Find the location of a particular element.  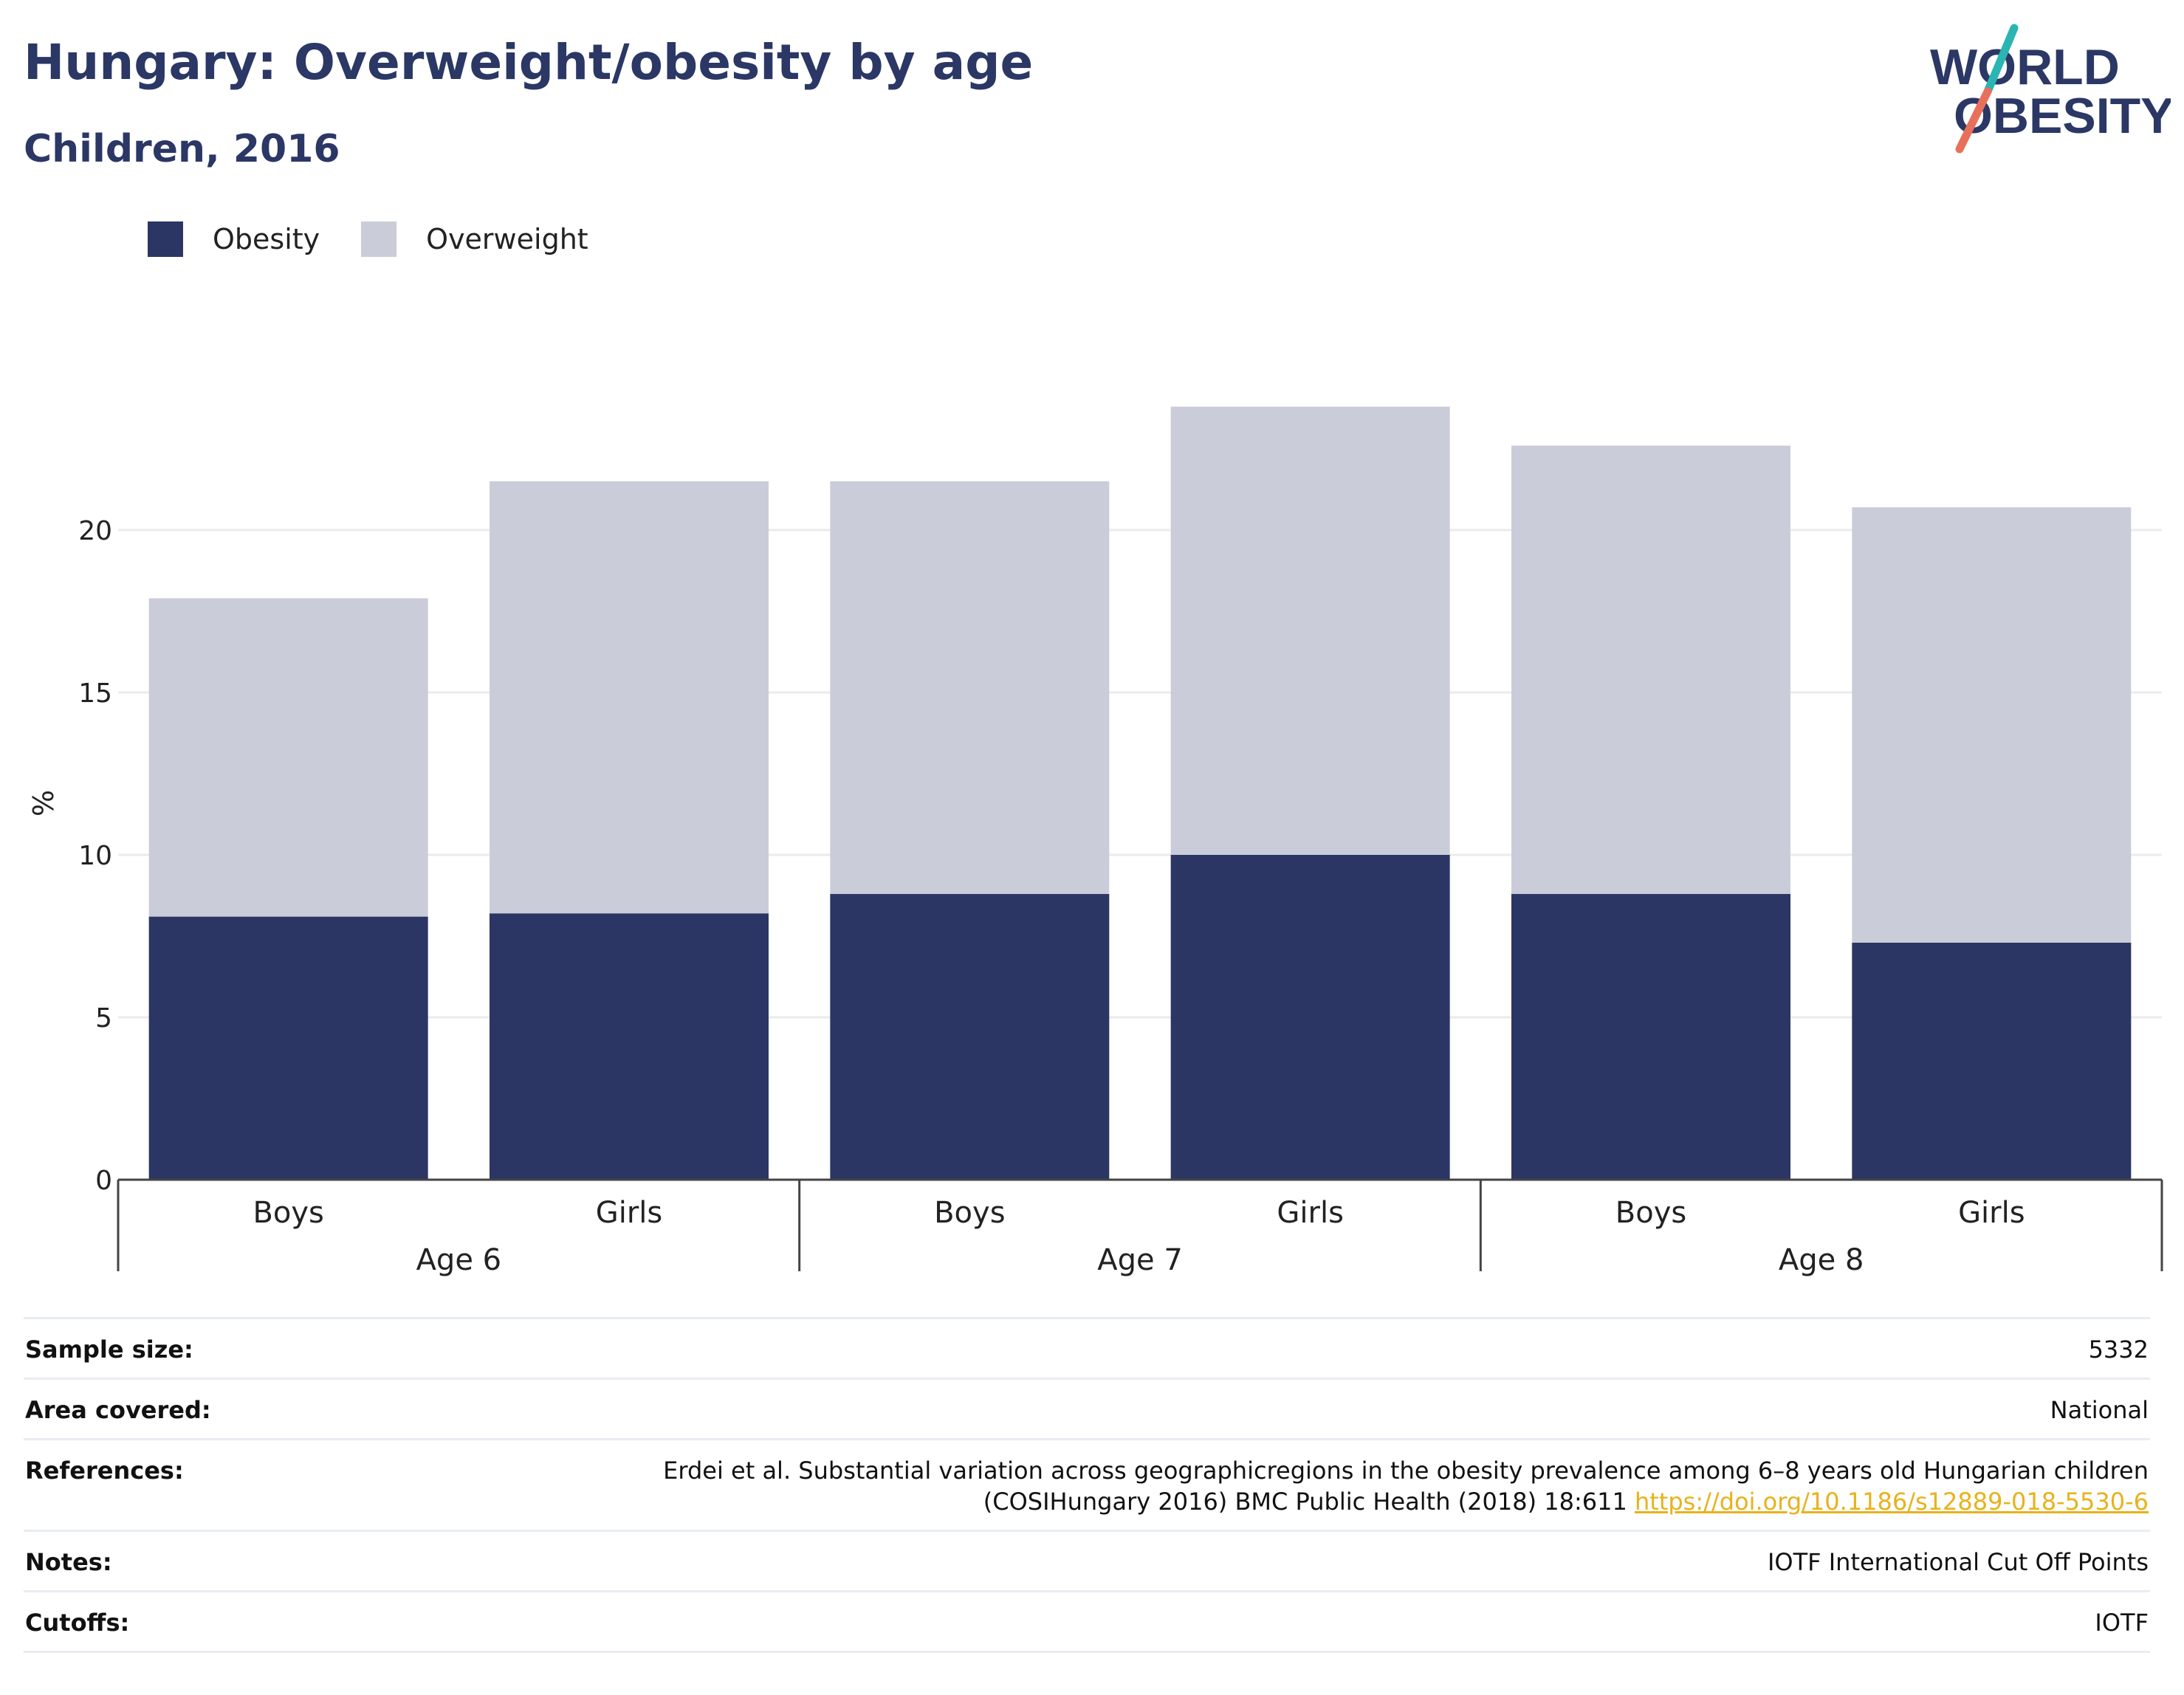

info-value: National is located at coordinates (2099, 1410).